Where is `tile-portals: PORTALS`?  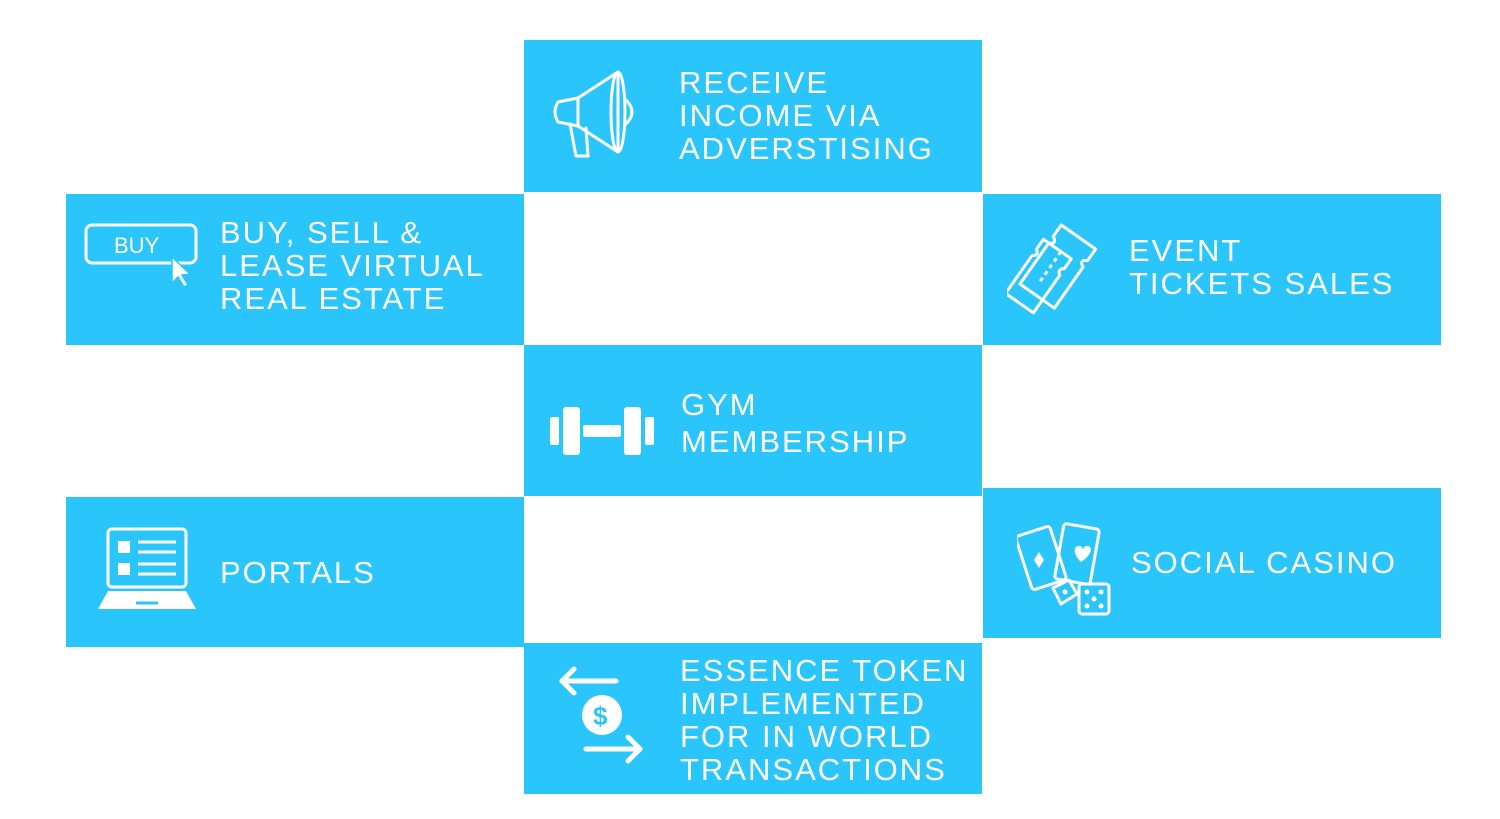 tile-portals: PORTALS is located at coordinates (295, 572).